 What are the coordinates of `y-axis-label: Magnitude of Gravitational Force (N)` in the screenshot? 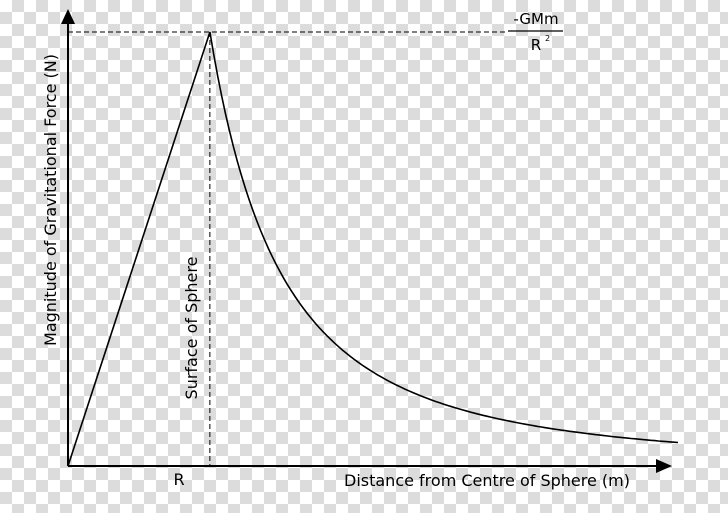 It's located at (50, 200).